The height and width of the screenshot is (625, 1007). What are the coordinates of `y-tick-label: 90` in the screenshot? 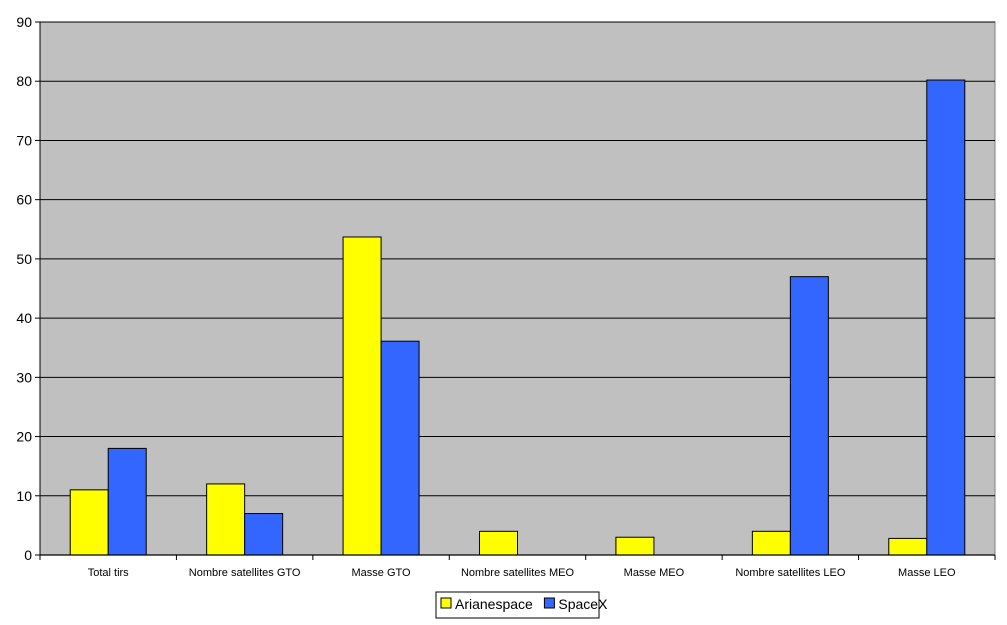 It's located at (24, 22).